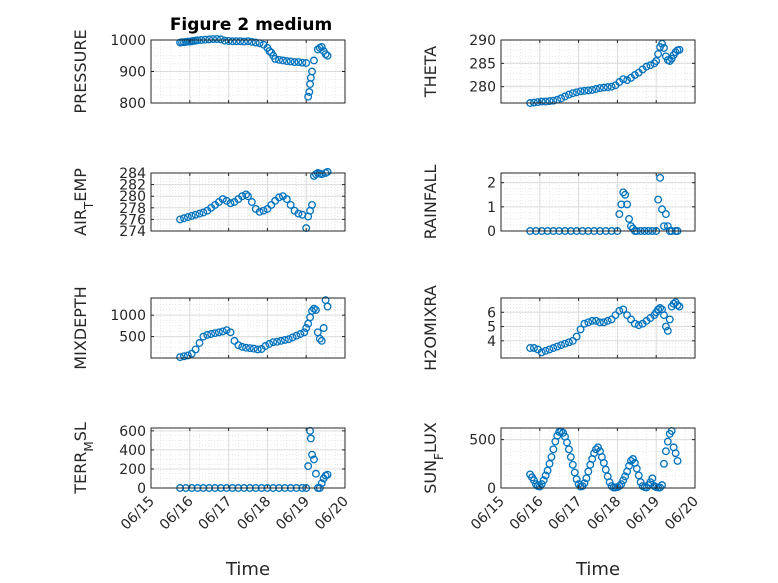  What do you see at coordinates (482, 41) in the screenshot?
I see `y-tick-label: 290` at bounding box center [482, 41].